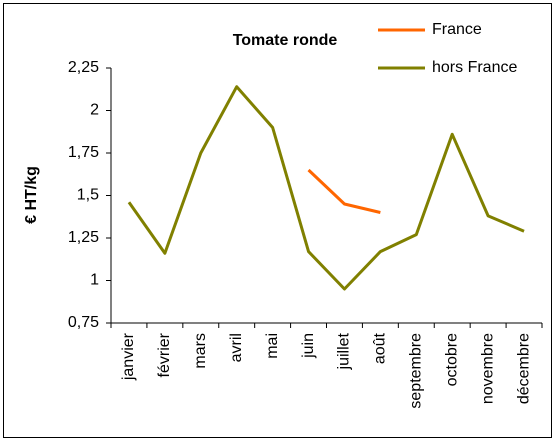 The width and height of the screenshot is (555, 441). I want to click on y-tick-label: 1,5, so click(88, 195).